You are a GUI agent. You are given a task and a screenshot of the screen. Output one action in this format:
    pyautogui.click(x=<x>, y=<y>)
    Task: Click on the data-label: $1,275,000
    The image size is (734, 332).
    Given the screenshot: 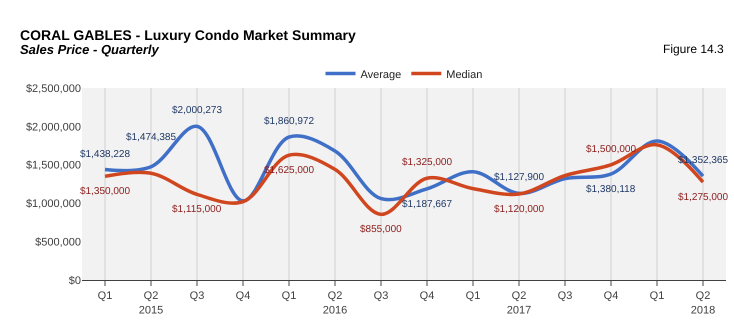 What is the action you would take?
    pyautogui.click(x=703, y=197)
    